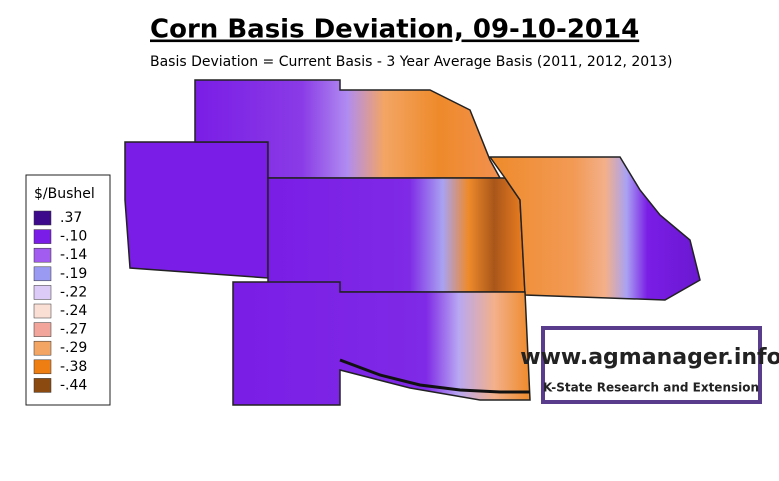 The image size is (779, 481). What do you see at coordinates (73, 367) in the screenshot?
I see `legend-label: -.38` at bounding box center [73, 367].